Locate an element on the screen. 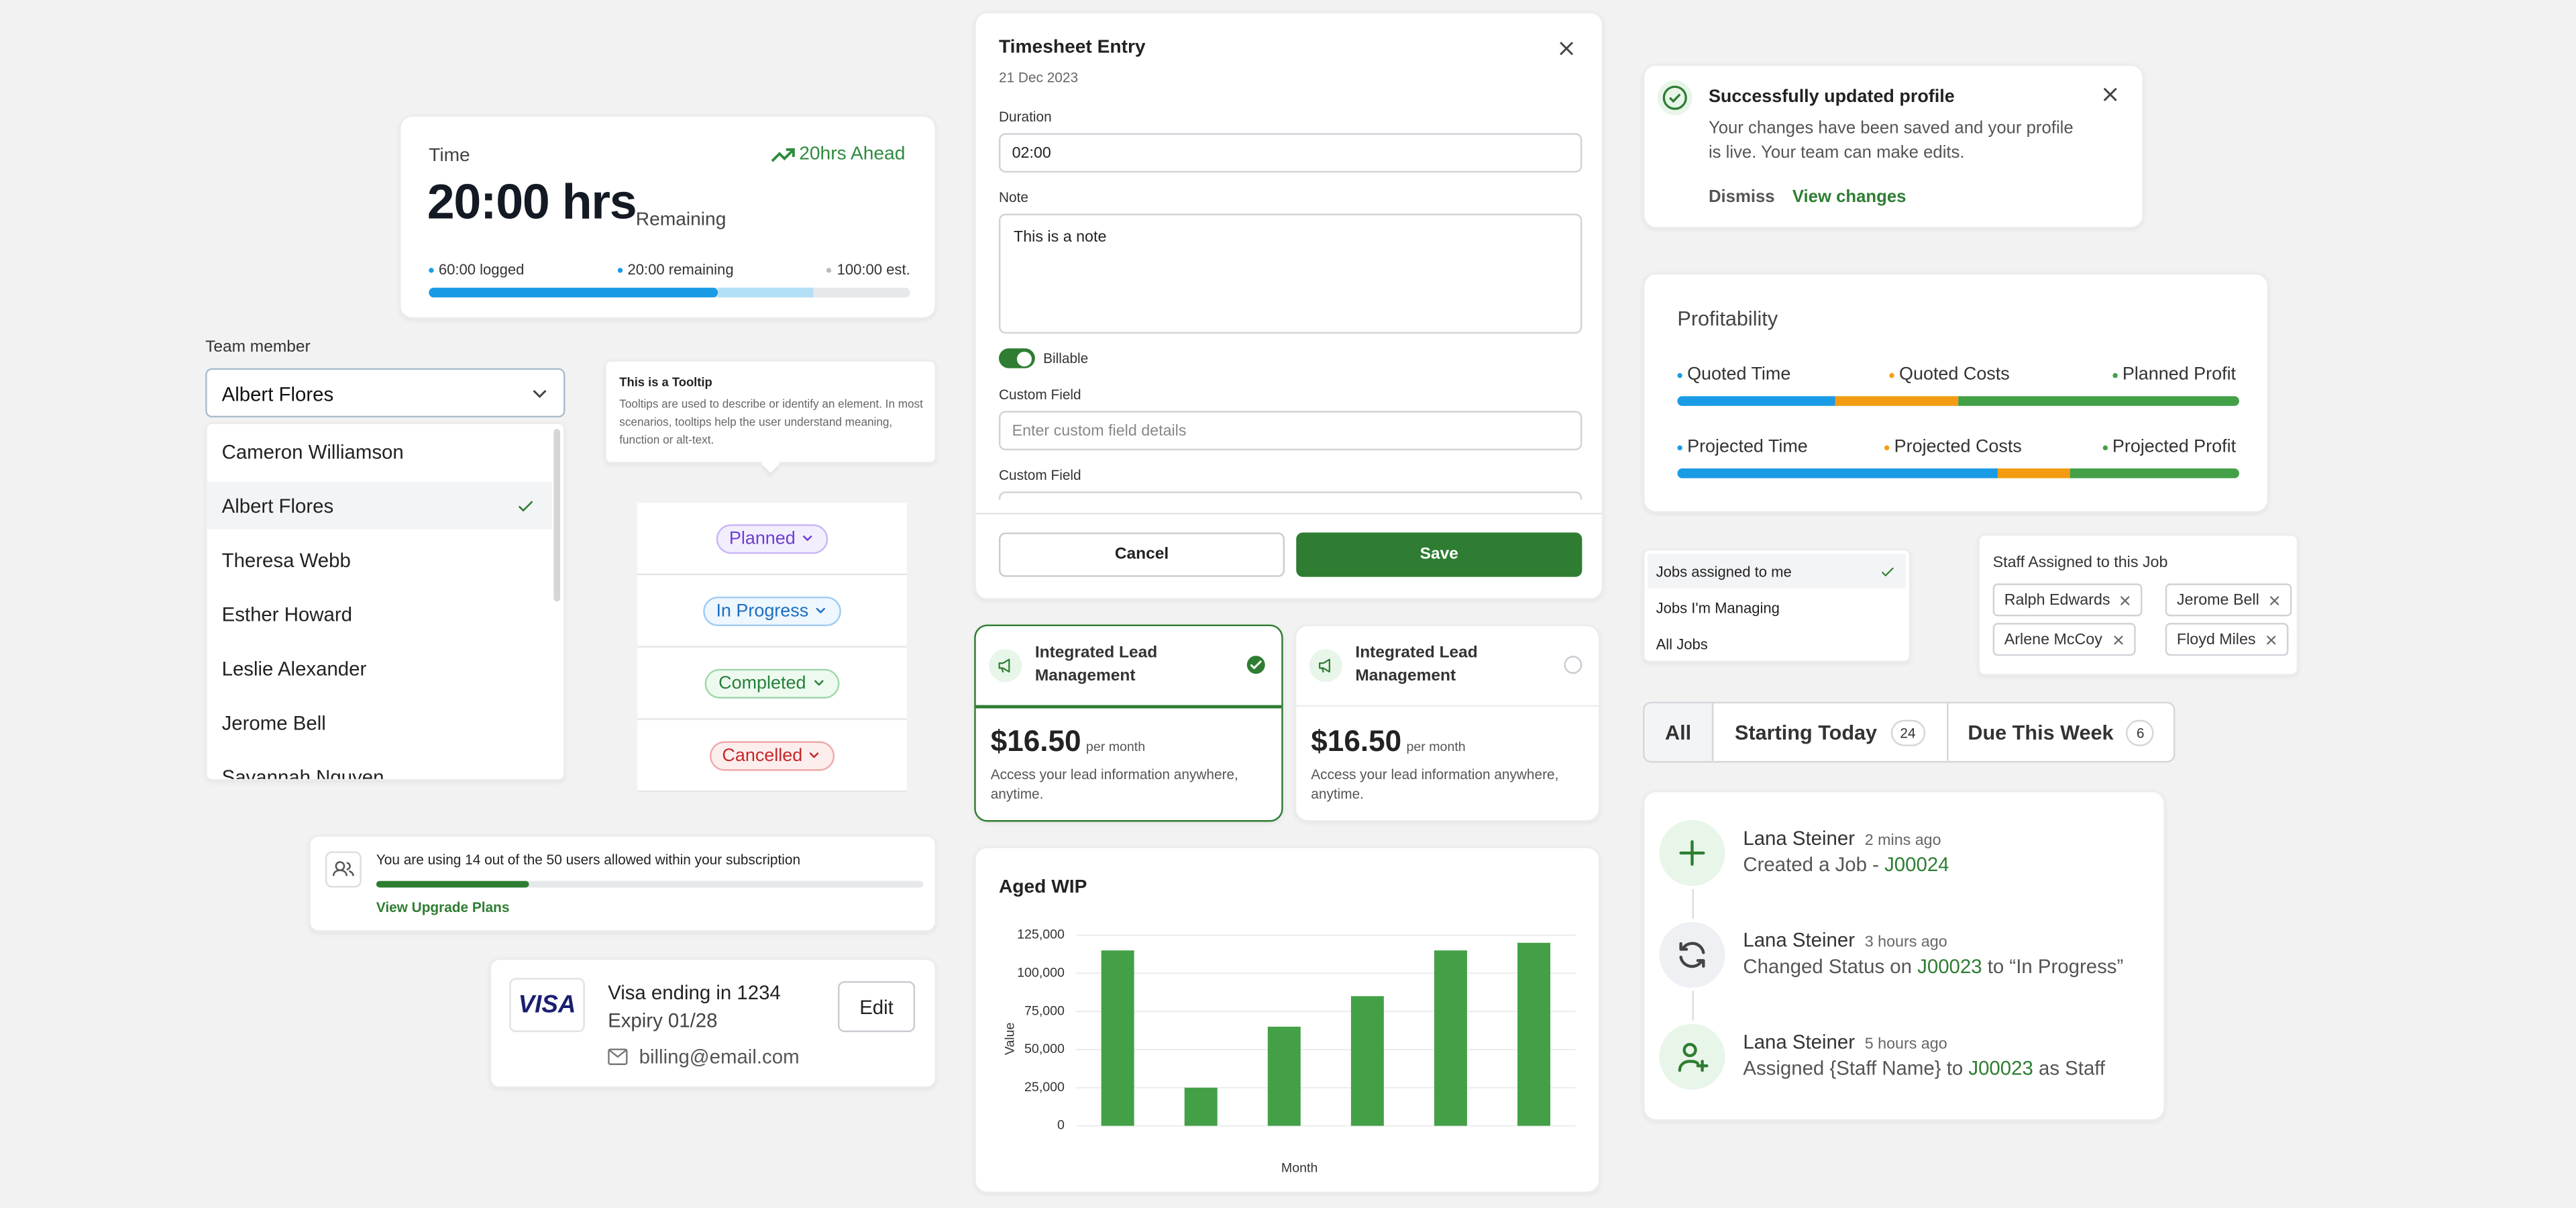  input-value: This is a note is located at coordinates (1060, 237).